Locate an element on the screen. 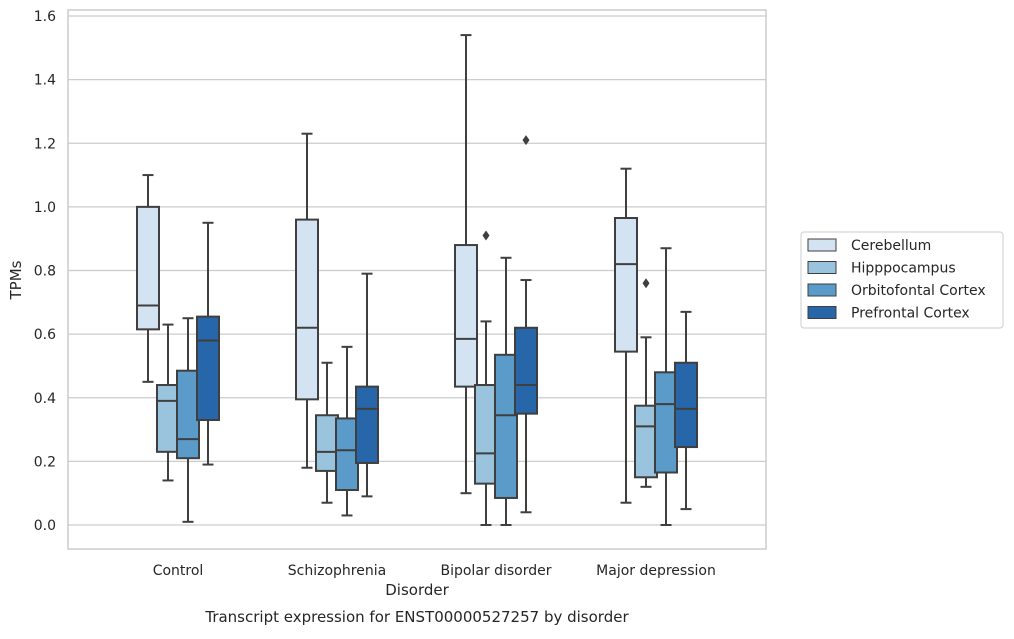 The height and width of the screenshot is (639, 1014). y-tick-label: 1.4 is located at coordinates (45, 81).